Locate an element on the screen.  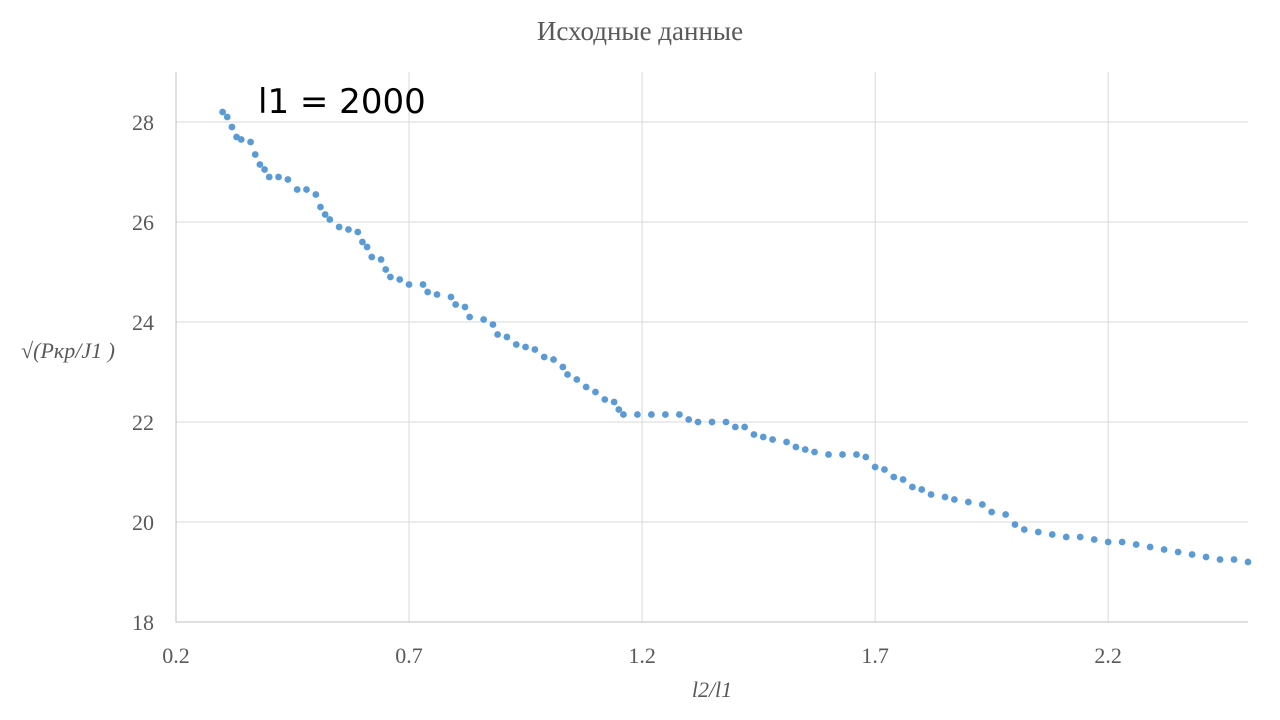
x-tick-label: 0.7 is located at coordinates (409, 655).